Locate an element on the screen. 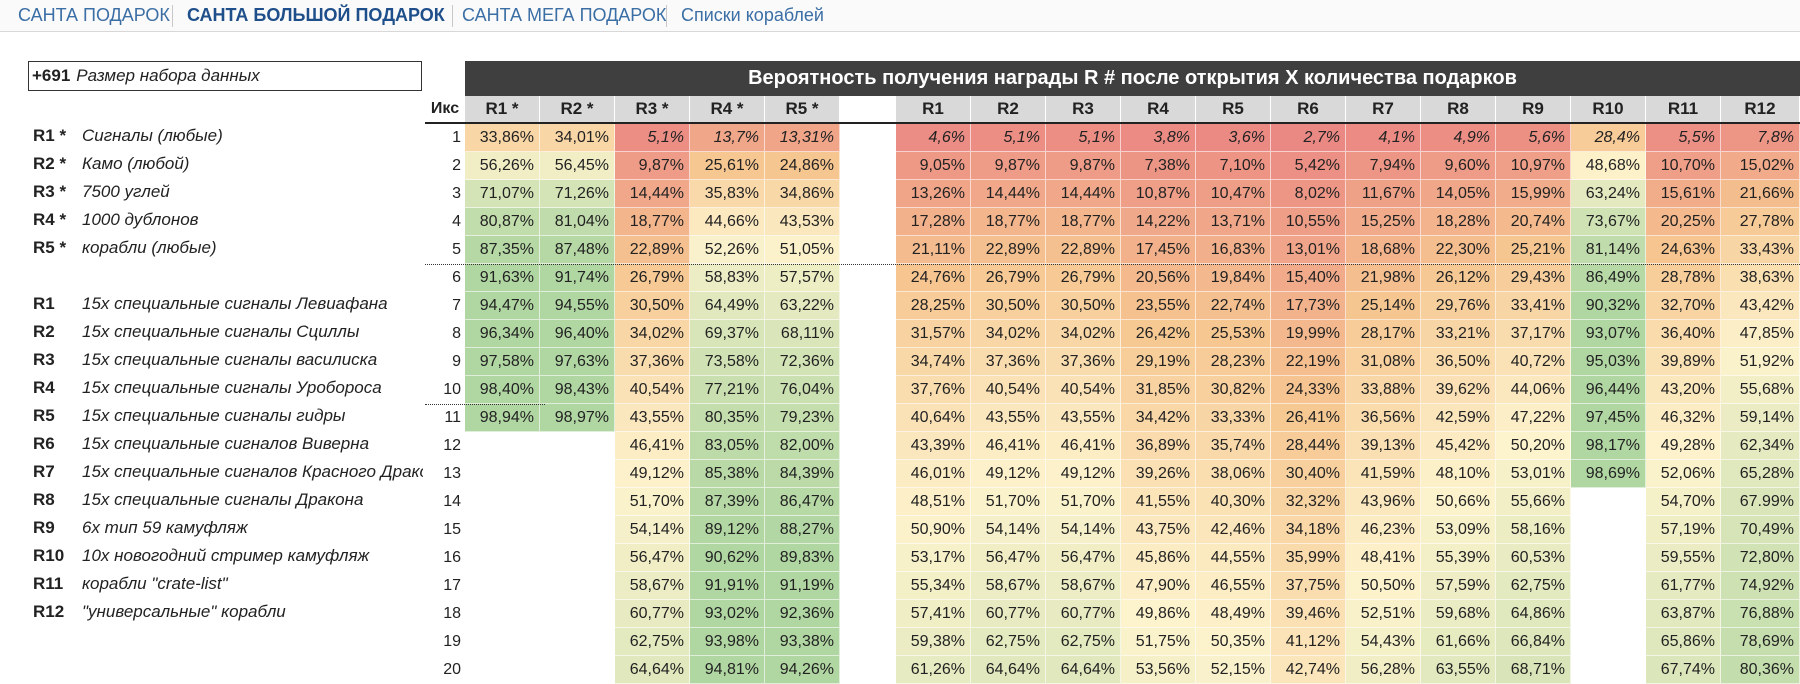 The width and height of the screenshot is (1800, 684). legend-description: 15x специальные сигналы Сциллы is located at coordinates (221, 331).